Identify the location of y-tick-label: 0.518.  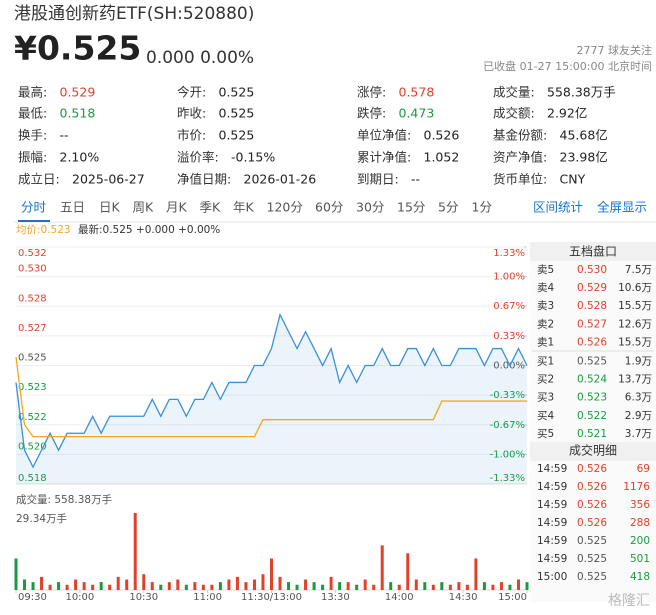
(32, 478).